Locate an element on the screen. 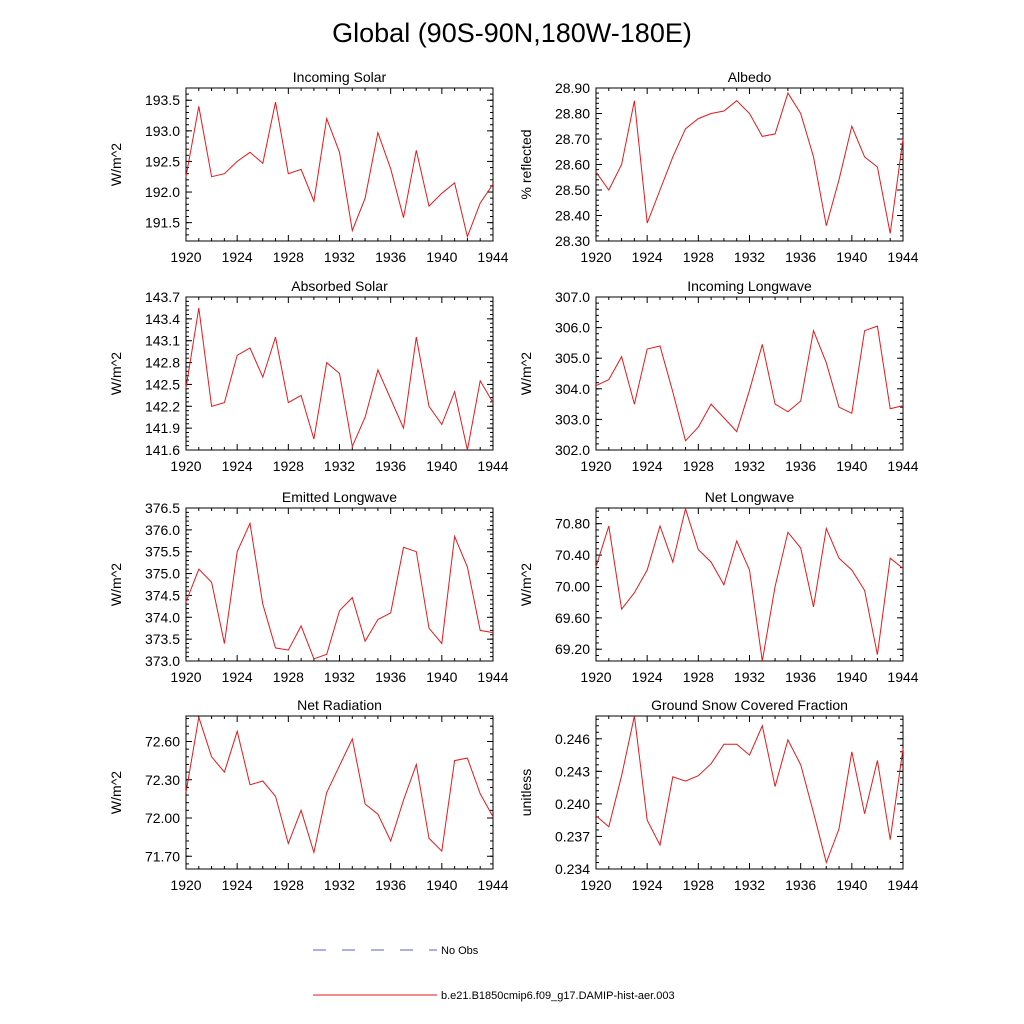 The height and width of the screenshot is (1024, 1024). y-tick-label: 70.80 is located at coordinates (572, 524).